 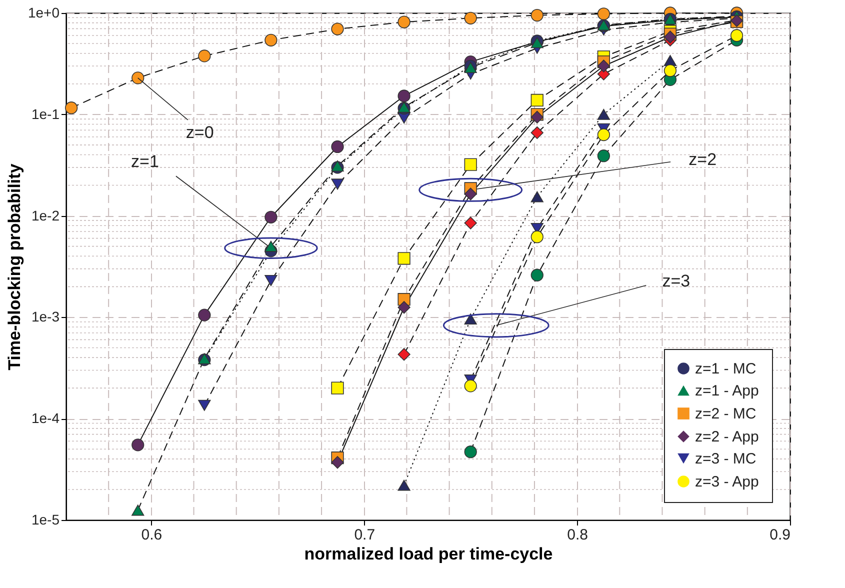 I want to click on y-tick-label: 1e-5, so click(x=45, y=520).